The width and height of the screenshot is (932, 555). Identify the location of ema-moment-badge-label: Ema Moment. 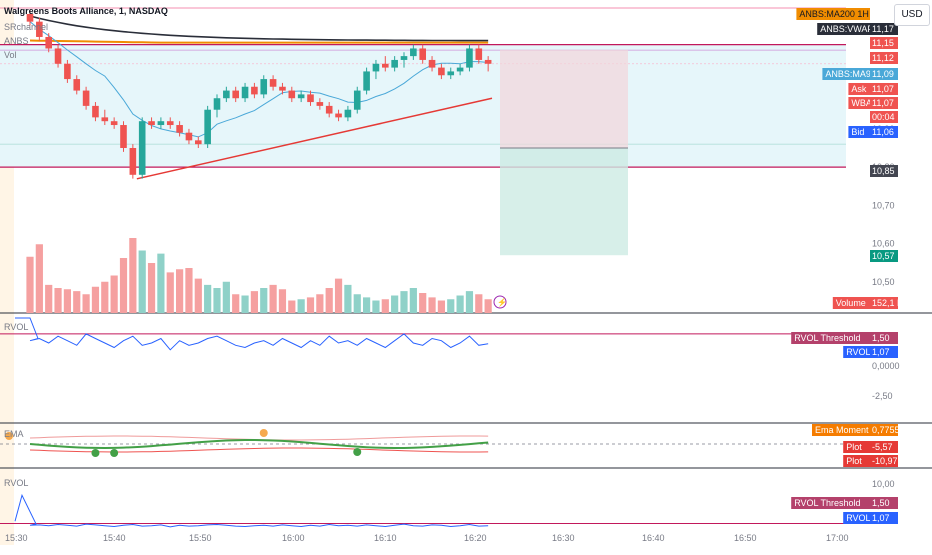
(842, 430).